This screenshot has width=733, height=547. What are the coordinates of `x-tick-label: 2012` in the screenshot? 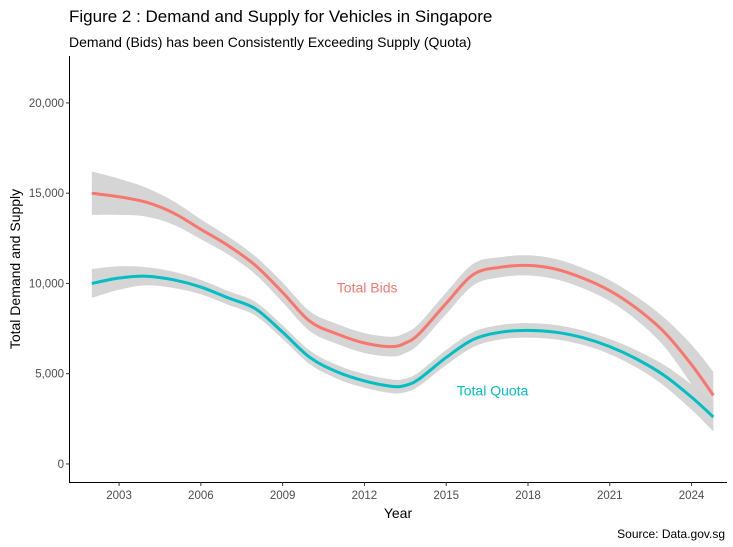 It's located at (365, 496).